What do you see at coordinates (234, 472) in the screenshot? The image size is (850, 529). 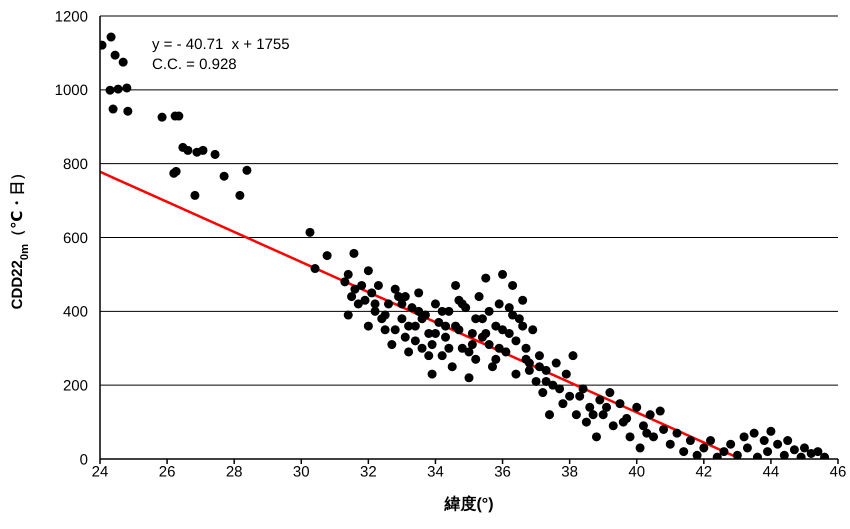 I see `x-tick-label: 28` at bounding box center [234, 472].